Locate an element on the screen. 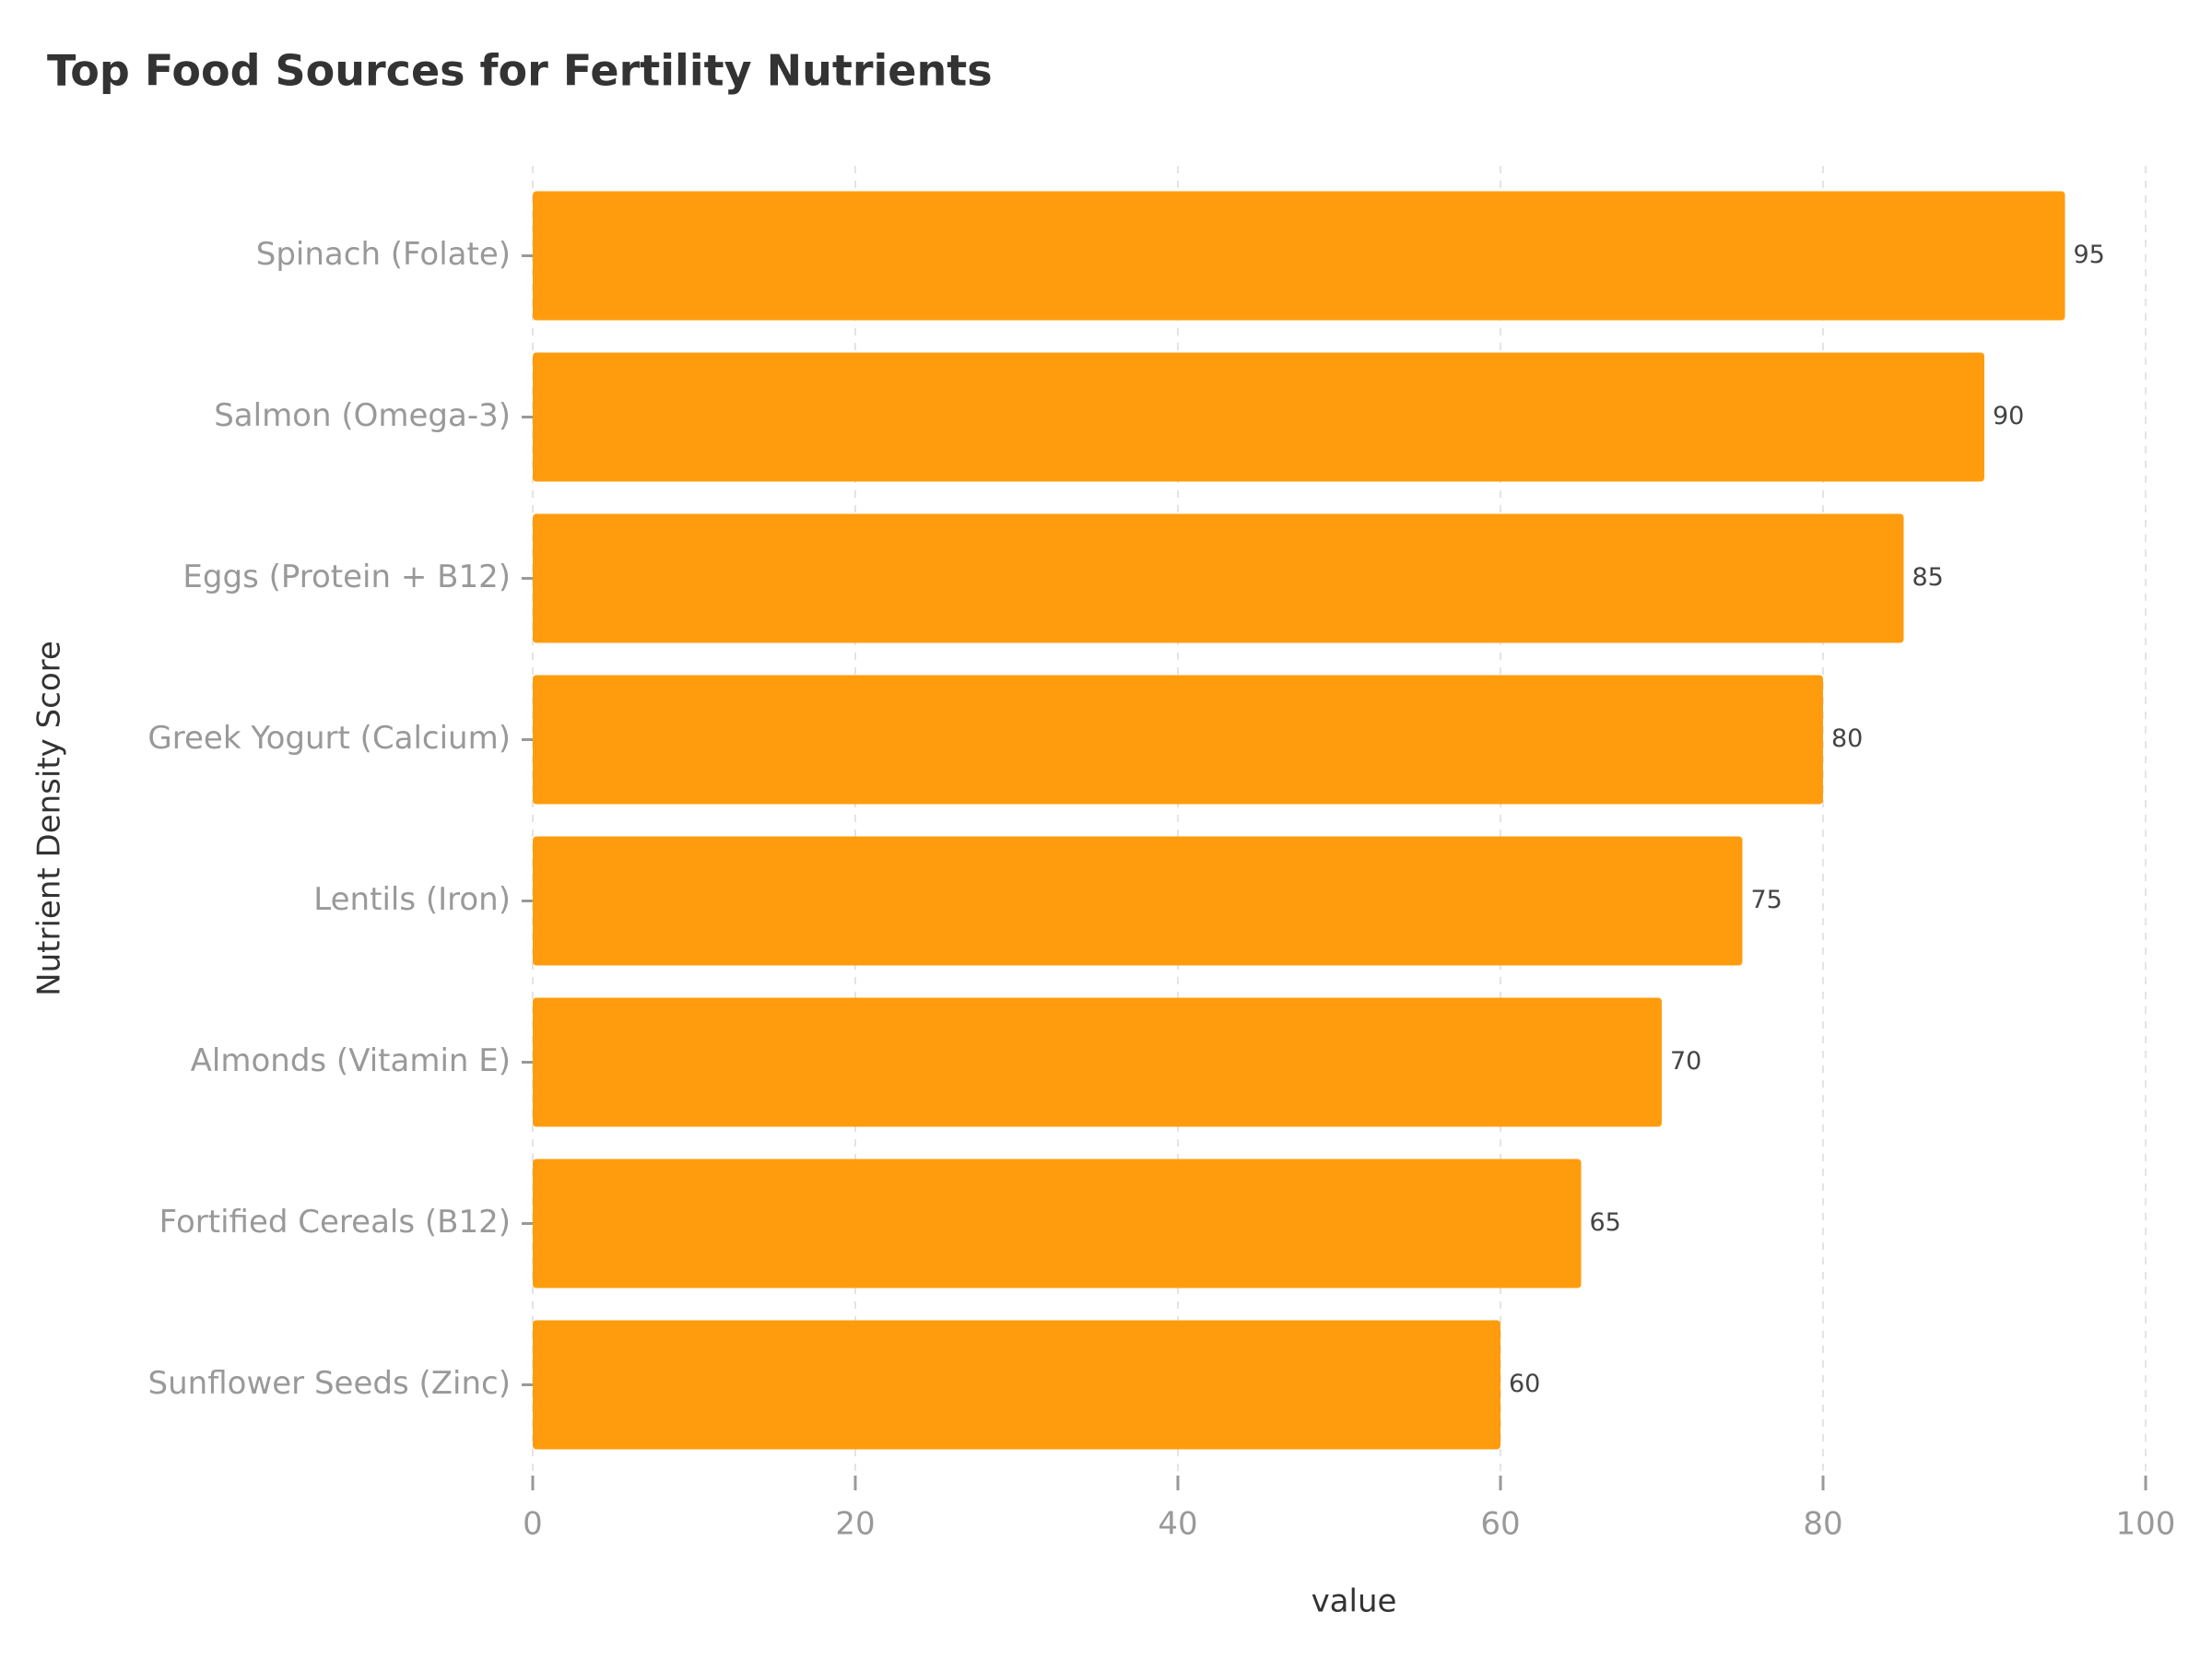  y-tick-label: Fortified Cereals (B12) is located at coordinates (335, 1222).